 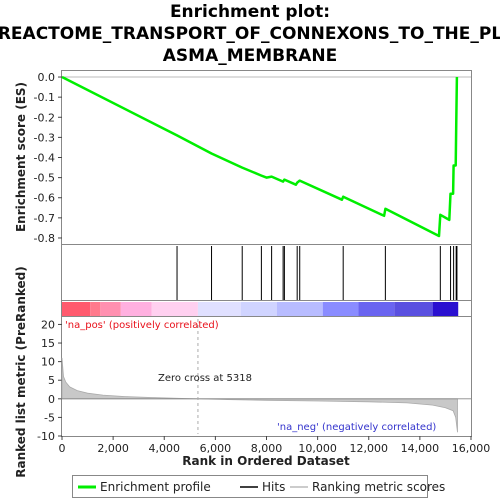 I want to click on es-y-tick-label: -0.5, so click(x=44, y=178).